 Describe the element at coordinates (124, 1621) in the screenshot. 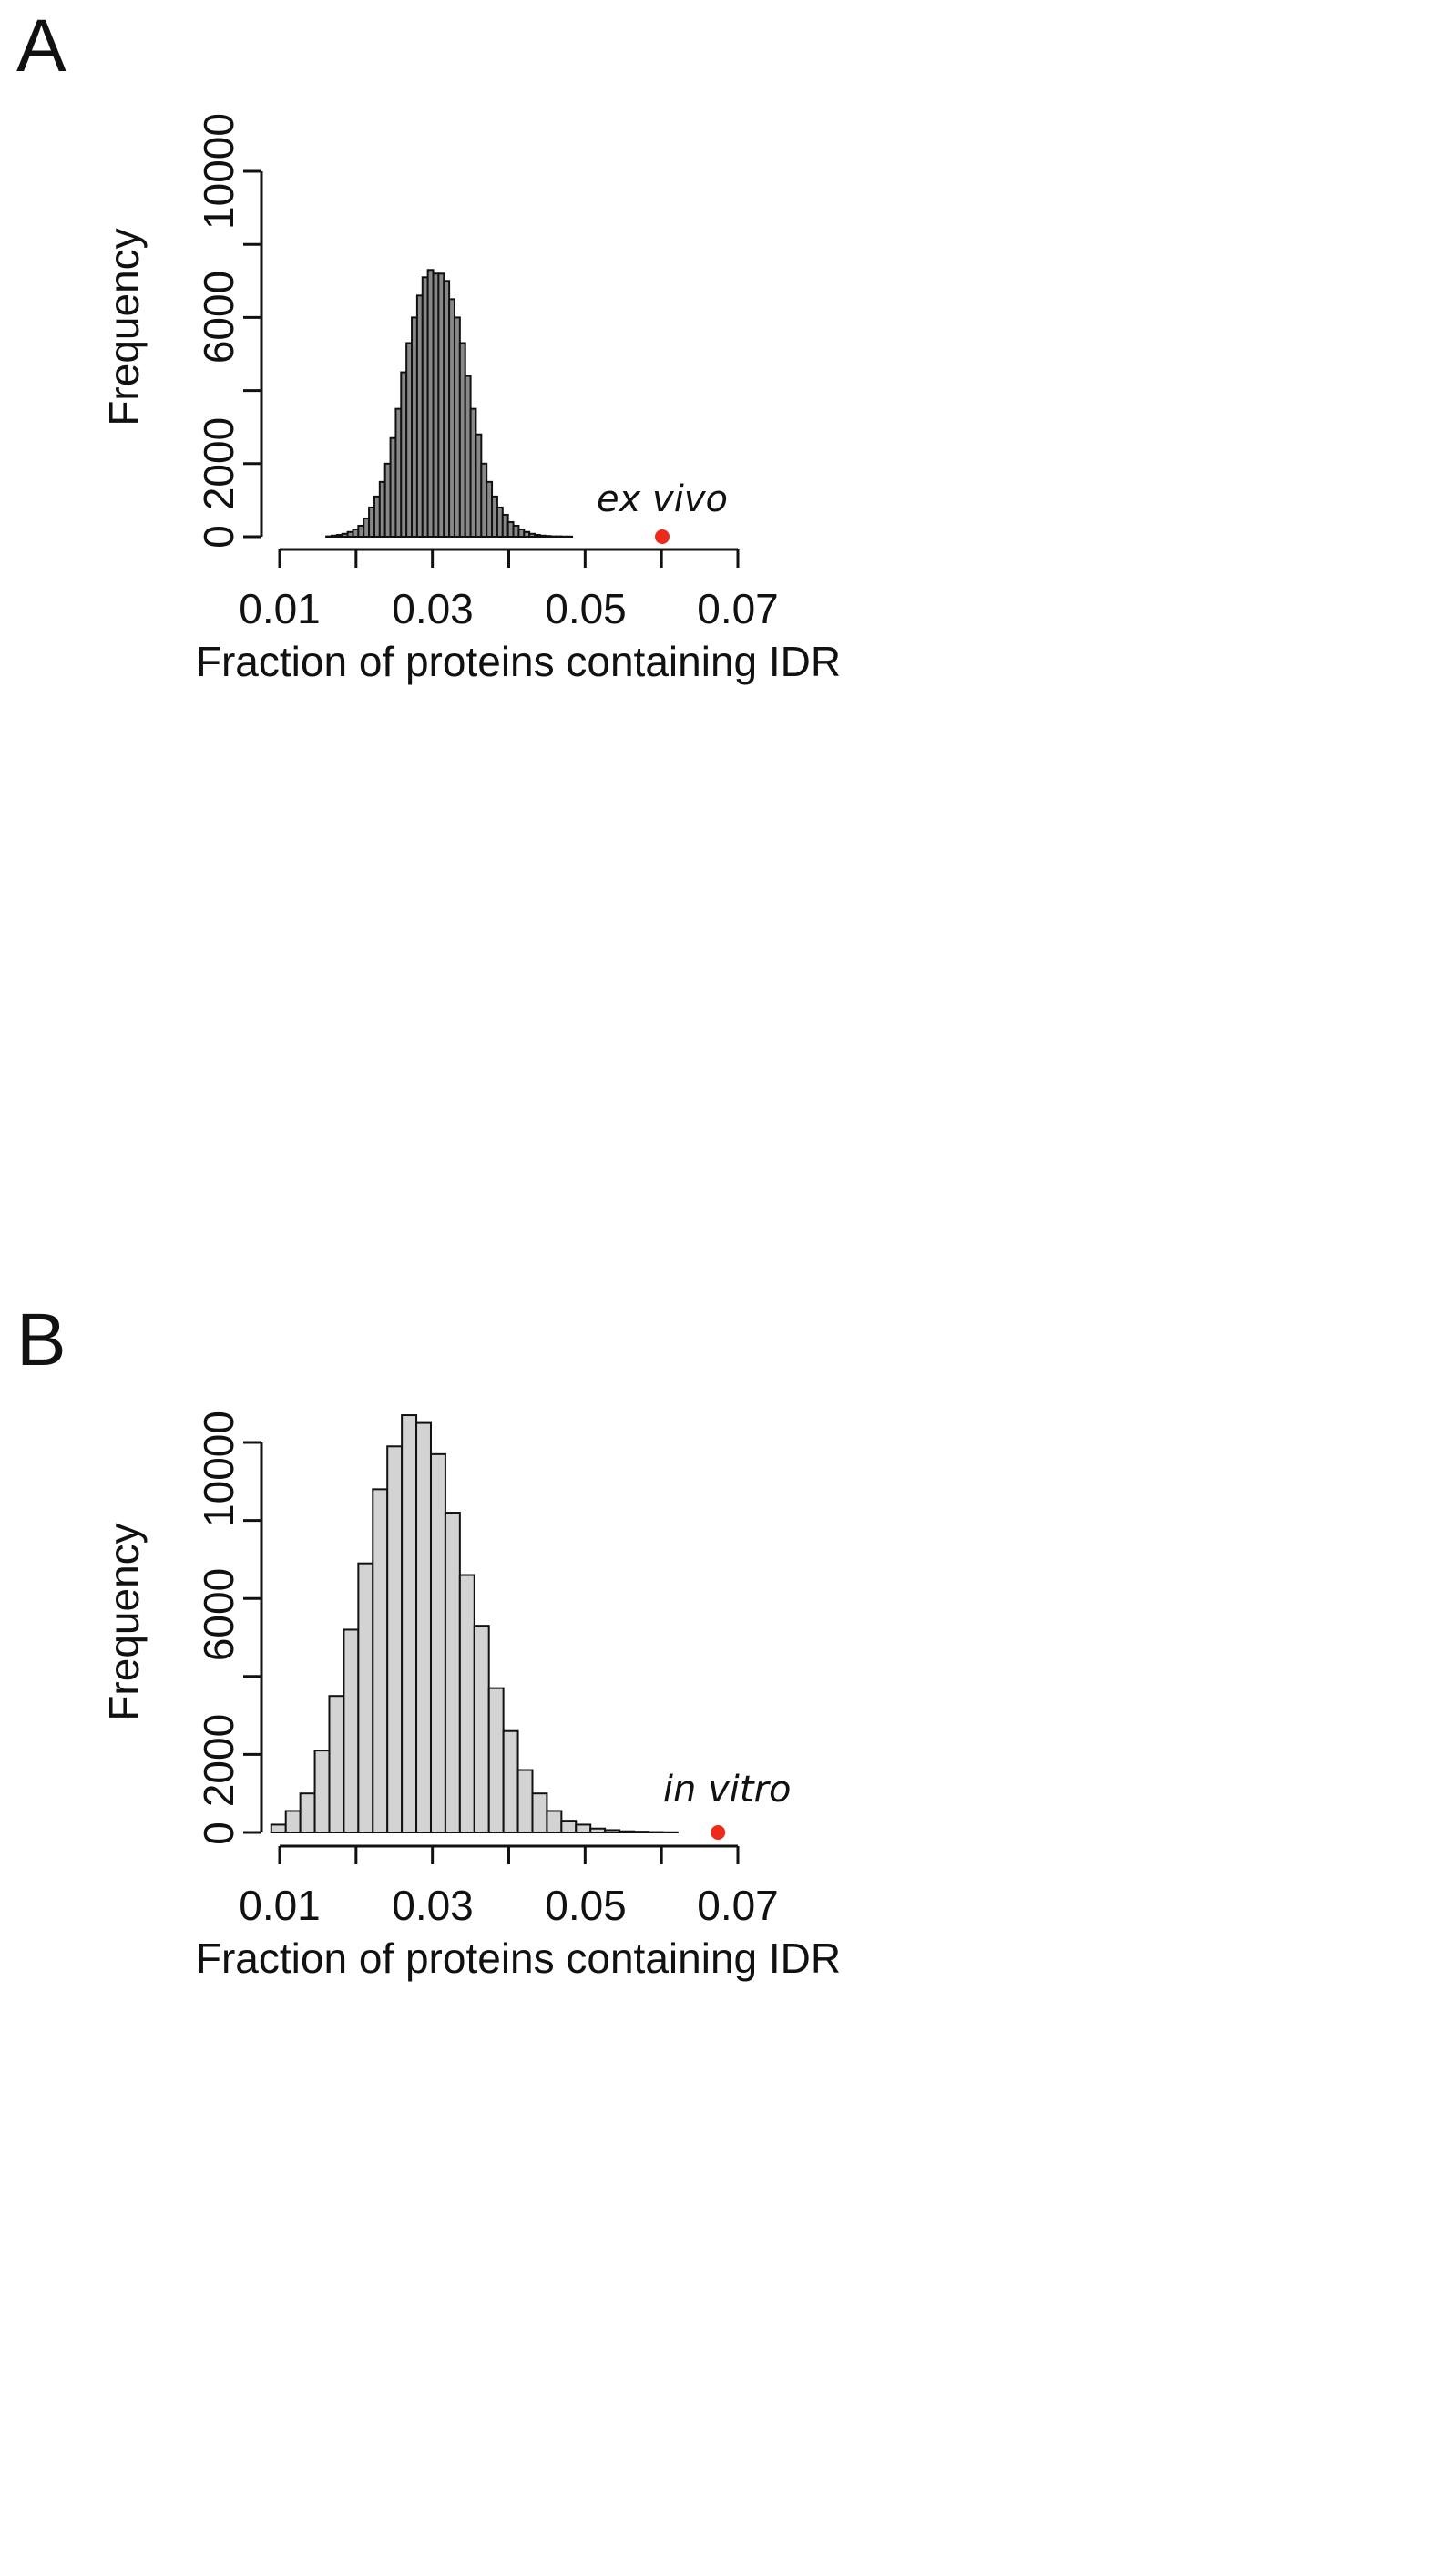

I see `y-axis-title-b: Frequency` at that location.